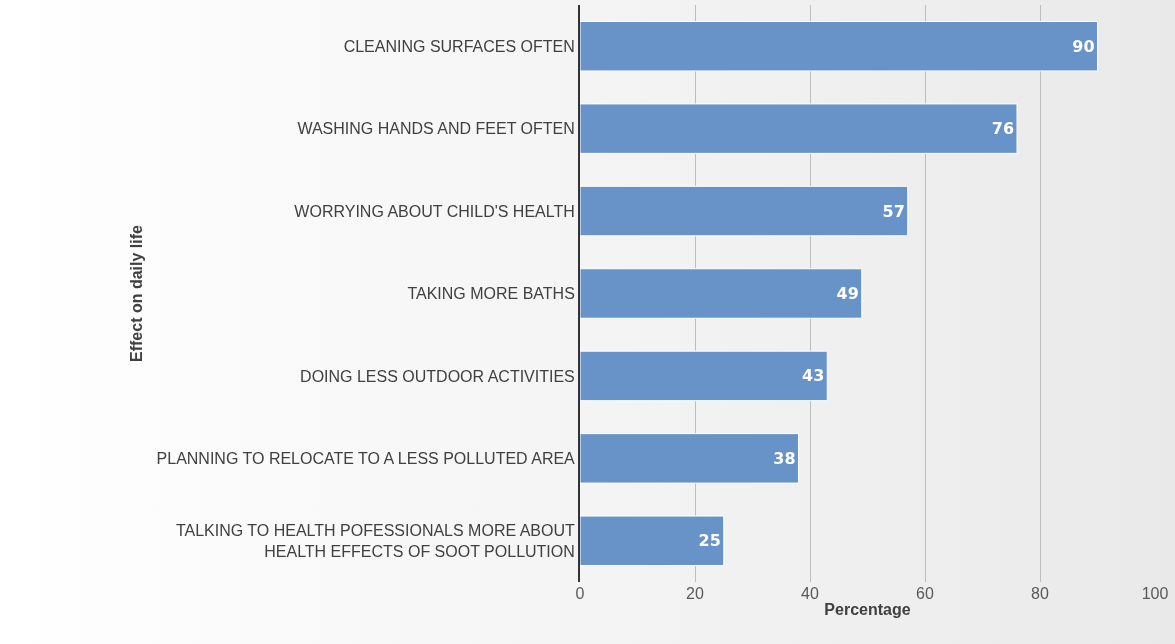 The height and width of the screenshot is (644, 1175). Describe the element at coordinates (1155, 593) in the screenshot. I see `x-tick-label: 100` at that location.